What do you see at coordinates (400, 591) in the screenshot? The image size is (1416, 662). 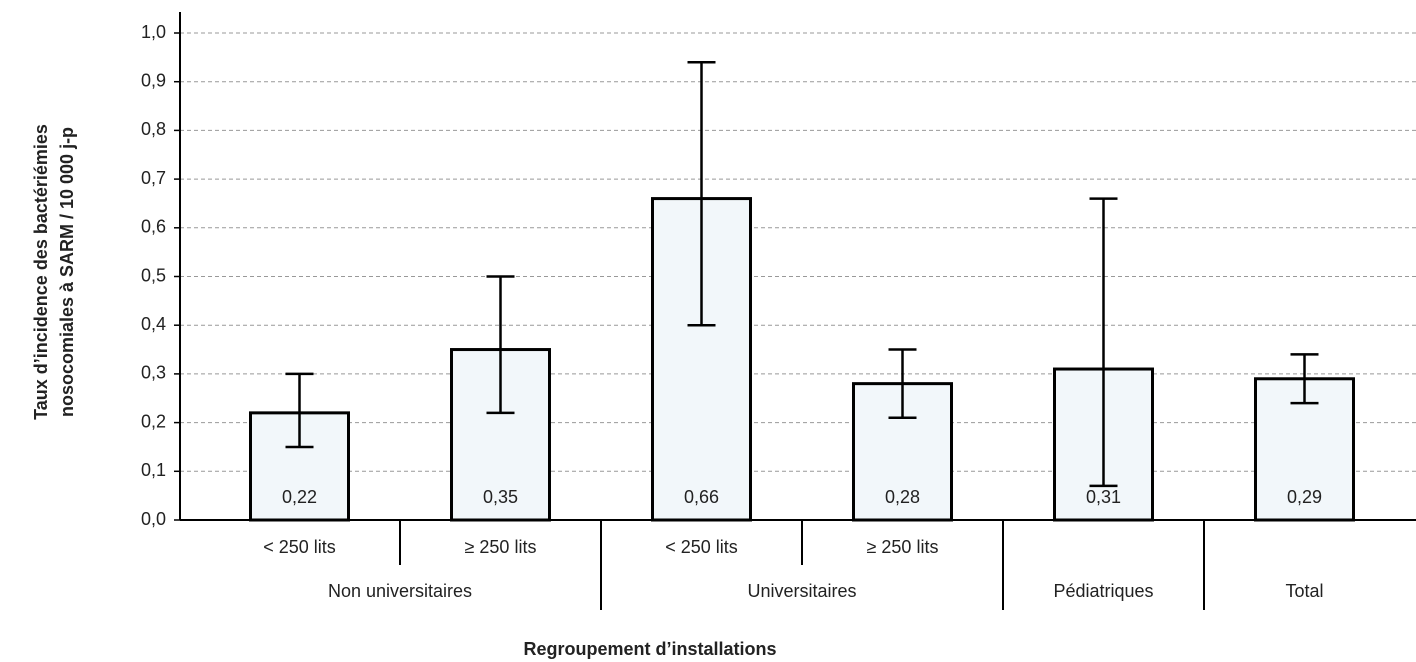 I see `group-label: Non universitaires` at bounding box center [400, 591].